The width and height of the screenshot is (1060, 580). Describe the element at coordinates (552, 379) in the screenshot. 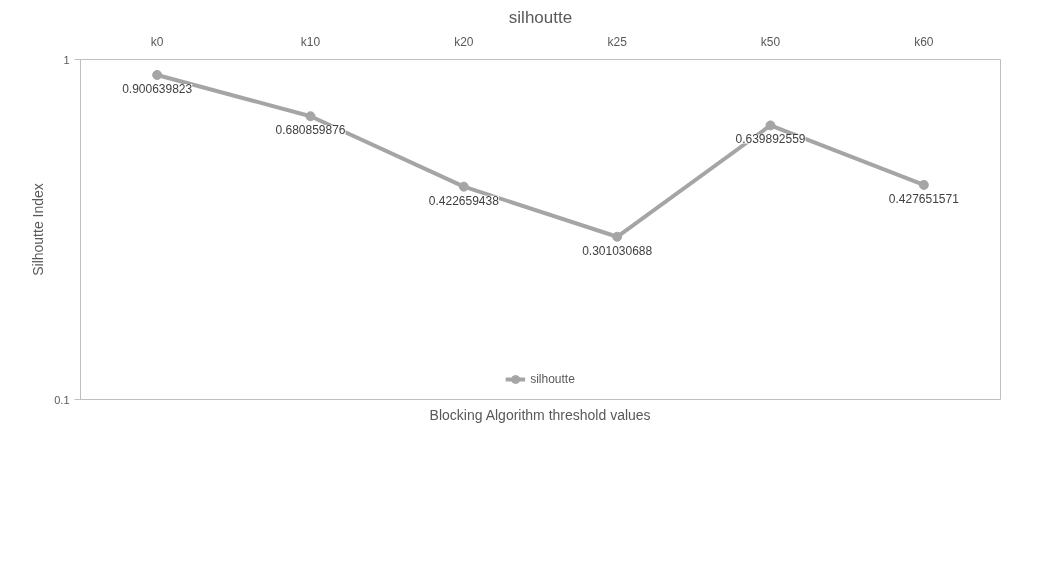

I see `legend-label: silhoutte` at that location.